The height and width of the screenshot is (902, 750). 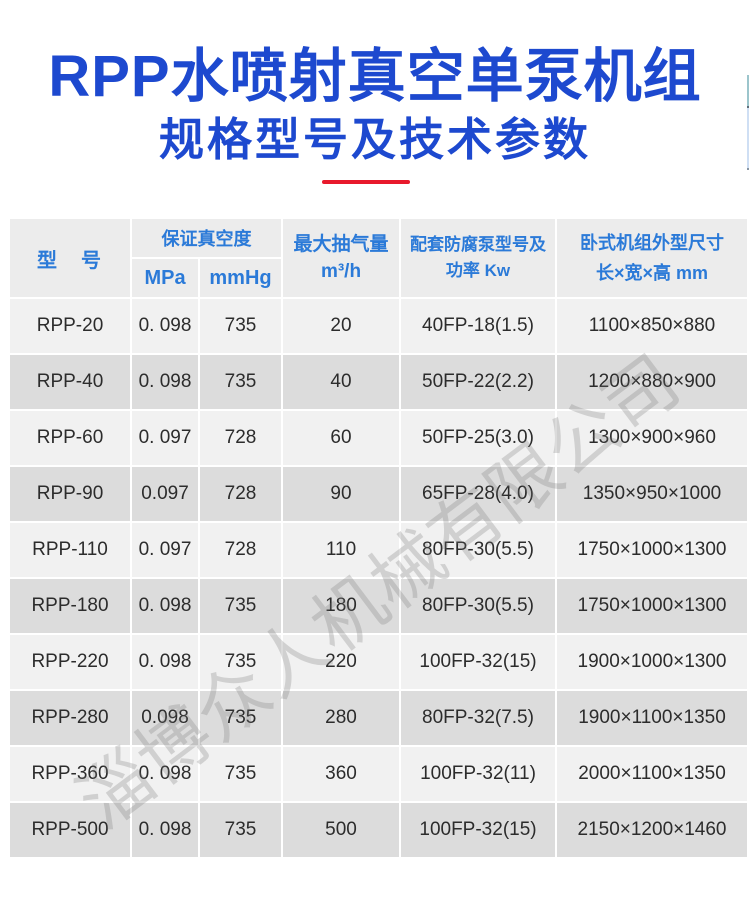 I want to click on cell-mpa: 0.097, so click(x=165, y=494).